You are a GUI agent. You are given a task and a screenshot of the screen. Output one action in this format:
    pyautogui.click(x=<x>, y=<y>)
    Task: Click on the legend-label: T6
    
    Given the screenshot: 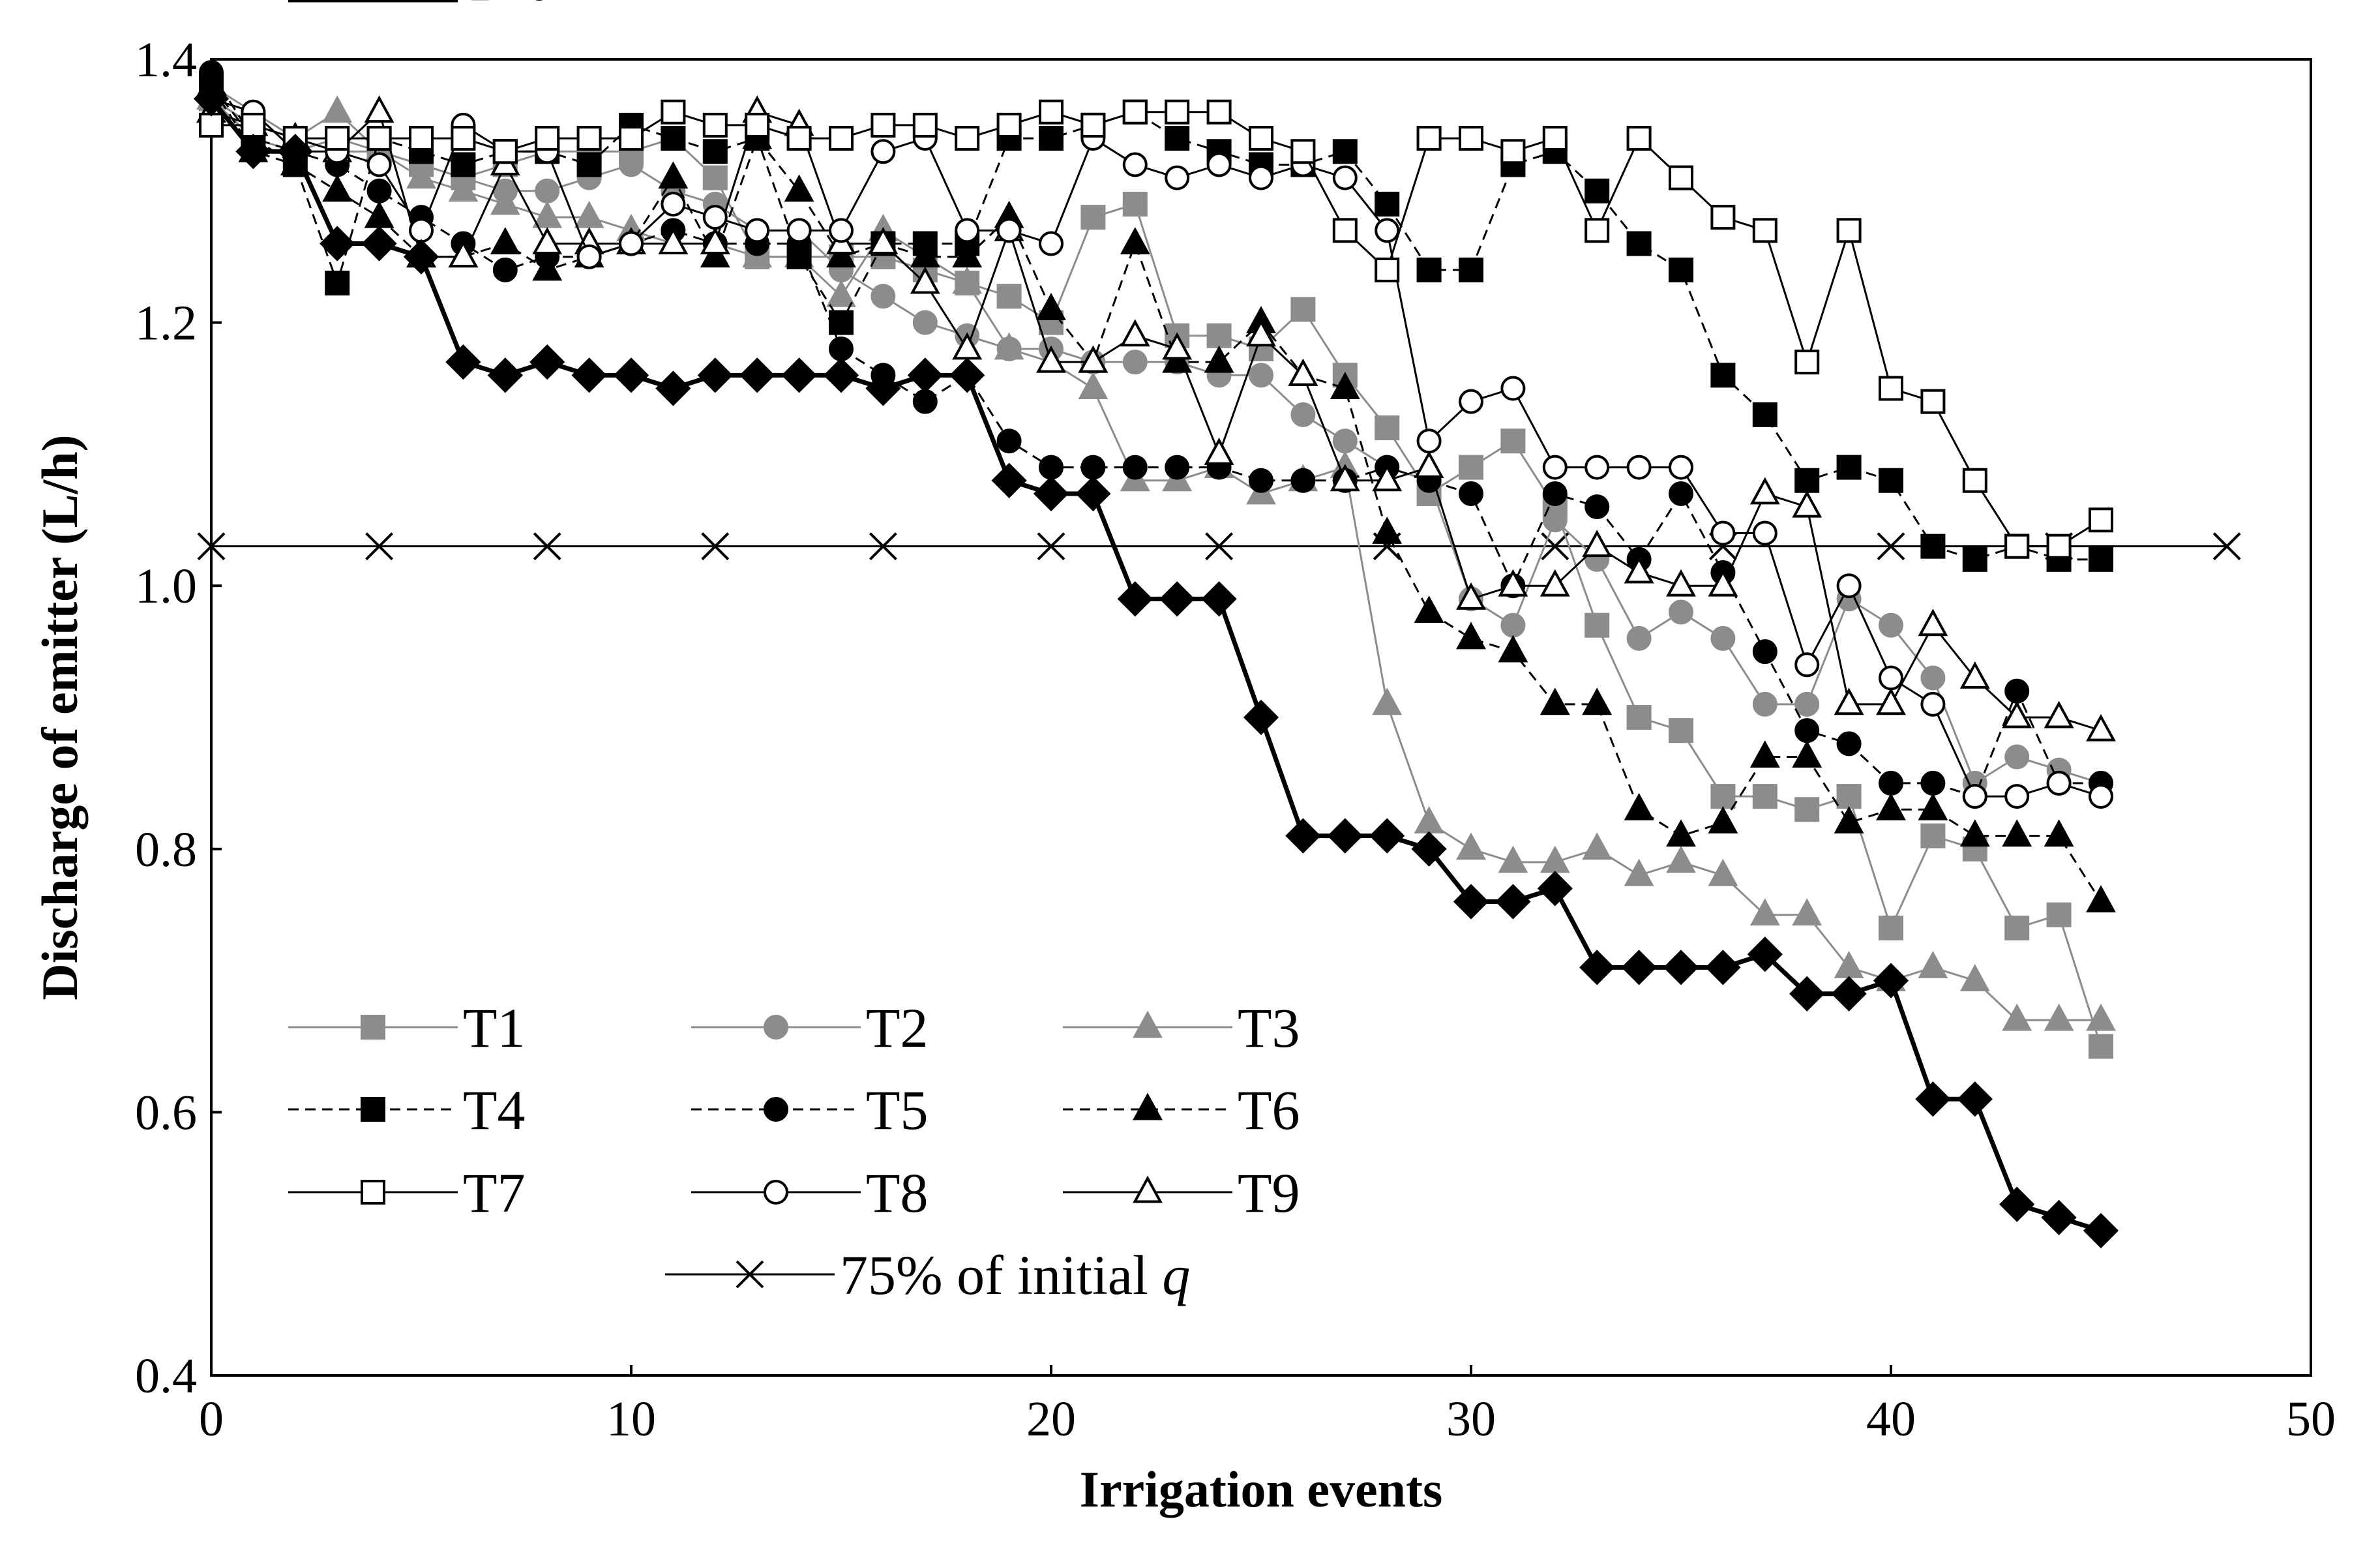 What is the action you would take?
    pyautogui.click(x=1269, y=1110)
    